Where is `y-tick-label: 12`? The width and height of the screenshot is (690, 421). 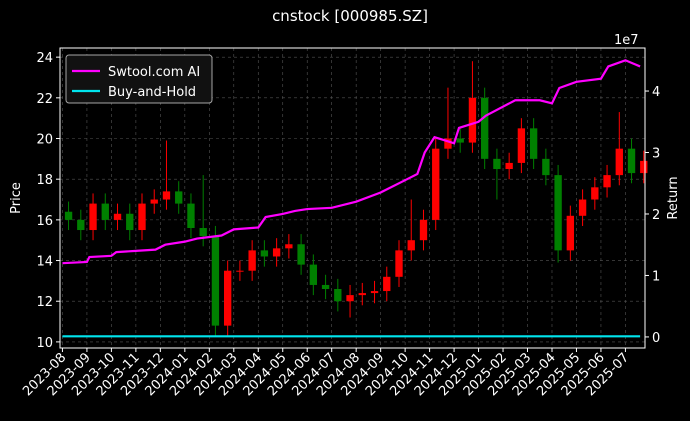 y-tick-label: 12 is located at coordinates (44, 302).